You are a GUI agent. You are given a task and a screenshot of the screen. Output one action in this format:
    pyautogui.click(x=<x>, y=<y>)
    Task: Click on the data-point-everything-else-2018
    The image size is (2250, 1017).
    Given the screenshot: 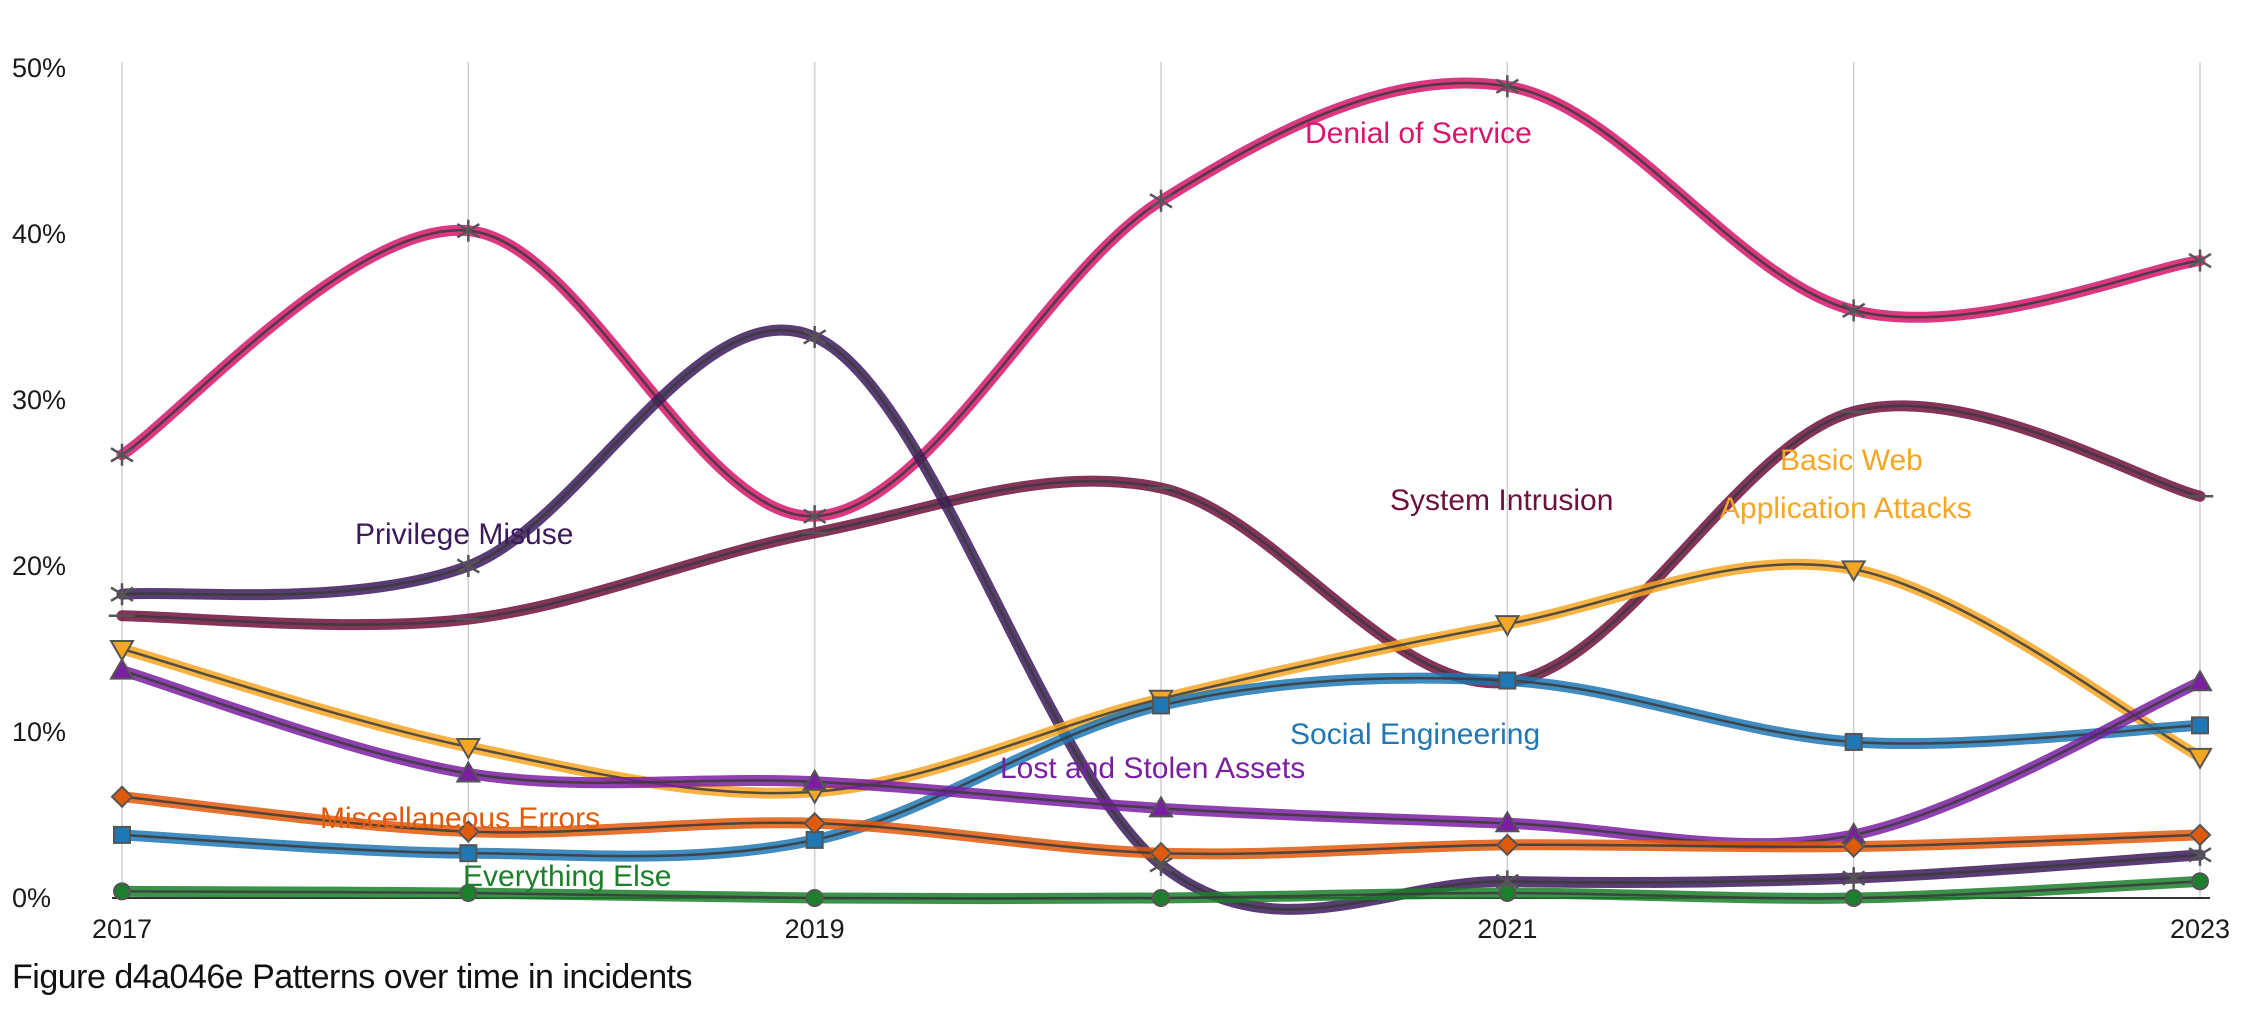 What is the action you would take?
    pyautogui.click(x=468, y=893)
    